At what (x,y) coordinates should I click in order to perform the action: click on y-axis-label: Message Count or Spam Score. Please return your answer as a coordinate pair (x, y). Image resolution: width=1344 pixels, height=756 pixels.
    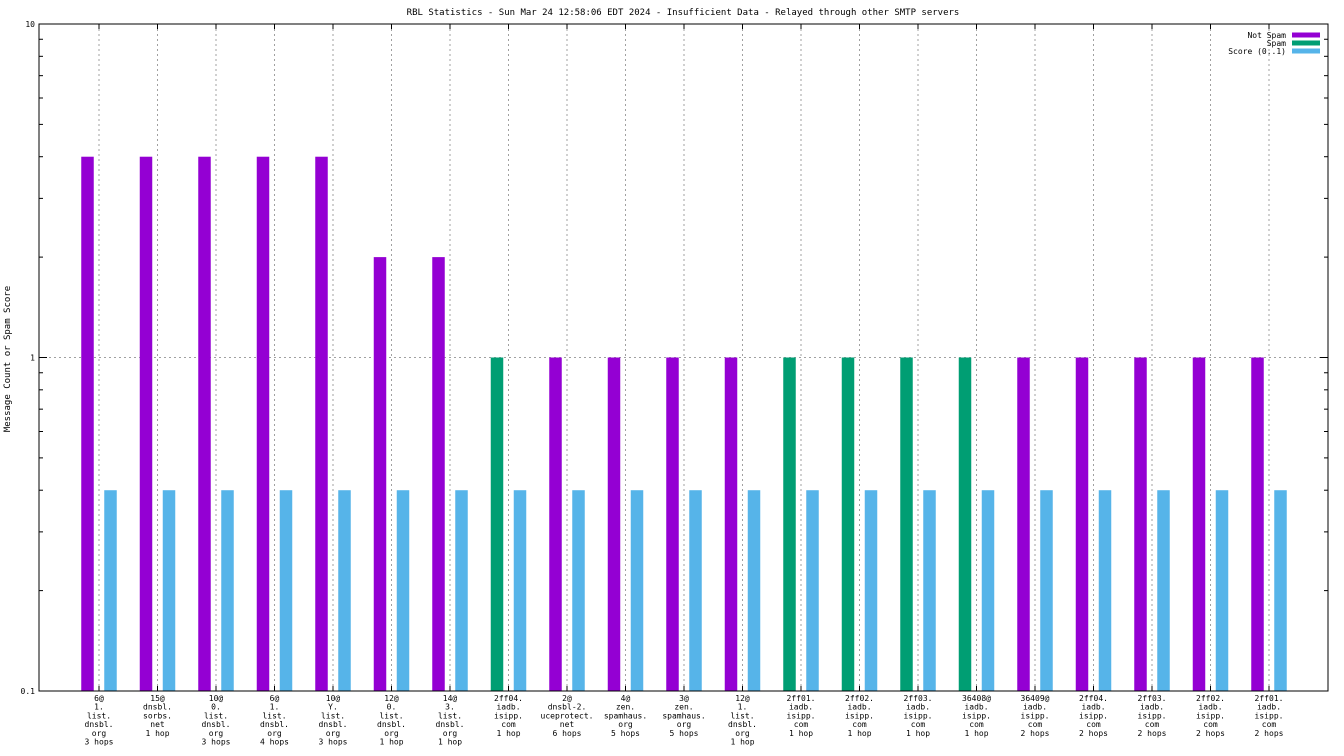
    Looking at the image, I should click on (8, 359).